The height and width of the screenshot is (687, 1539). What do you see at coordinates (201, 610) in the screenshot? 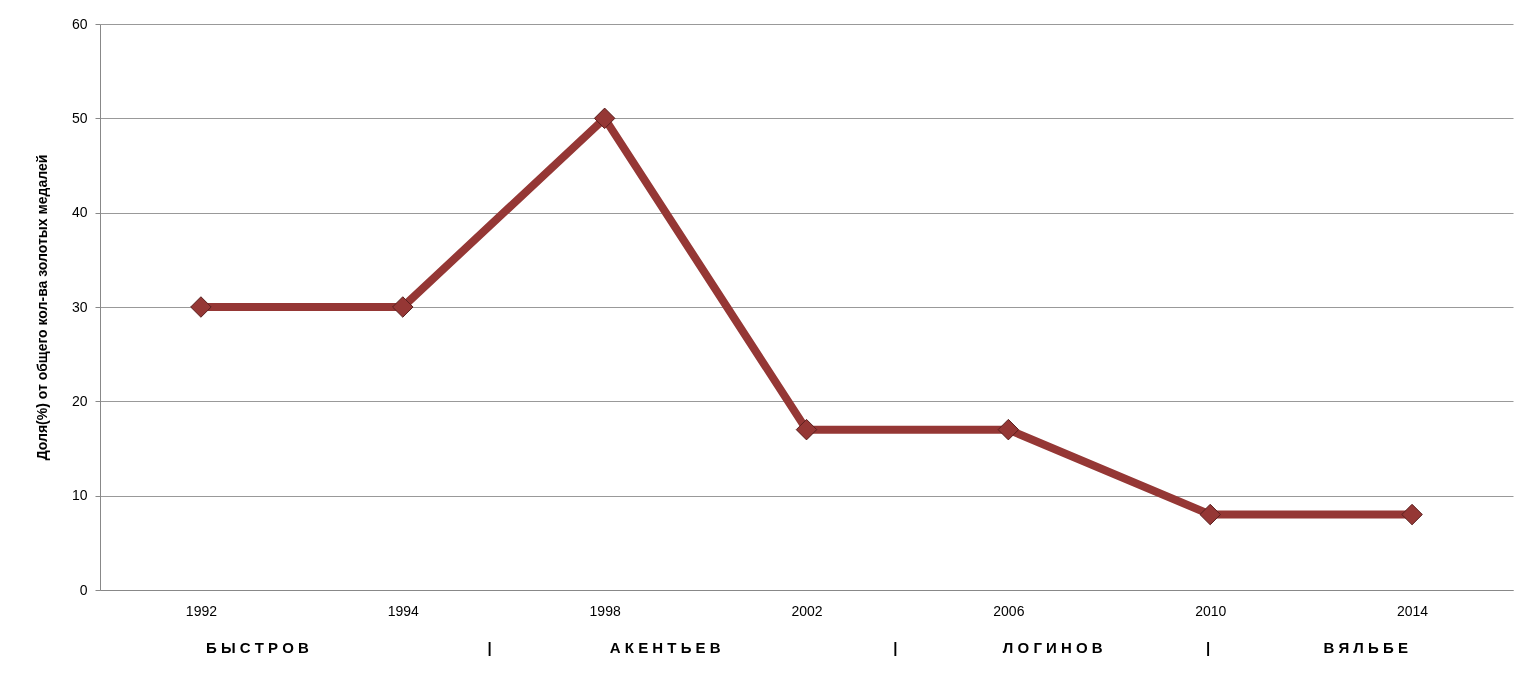
I see `x-tick-label: 1992` at bounding box center [201, 610].